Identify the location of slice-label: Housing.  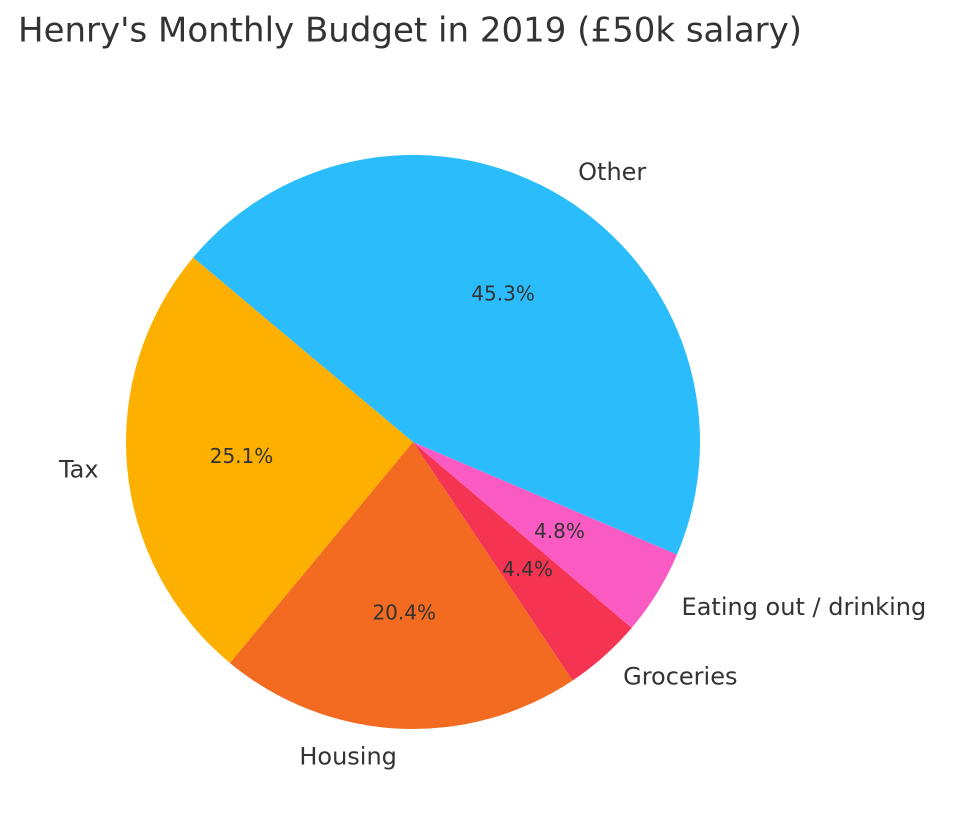
(348, 756).